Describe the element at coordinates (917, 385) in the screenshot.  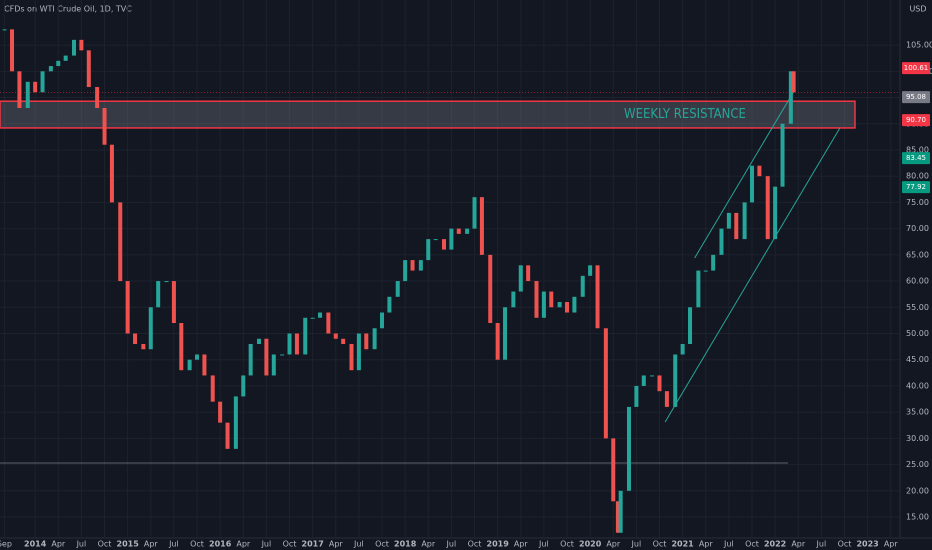
I see `y-tick-label: 40.00` at that location.